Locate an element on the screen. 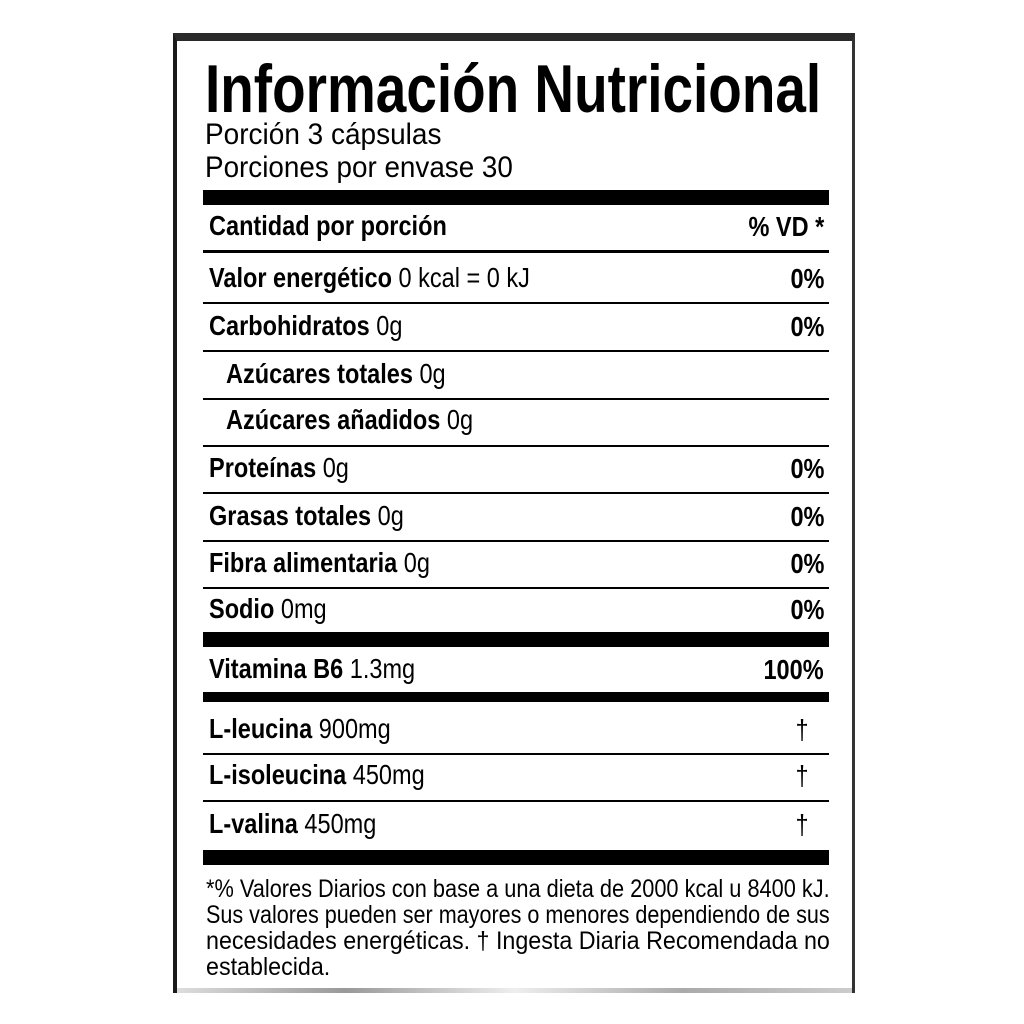 This screenshot has width=1024, height=1024. nutrient-row: L-isoleucina 450mg is located at coordinates (317, 775).